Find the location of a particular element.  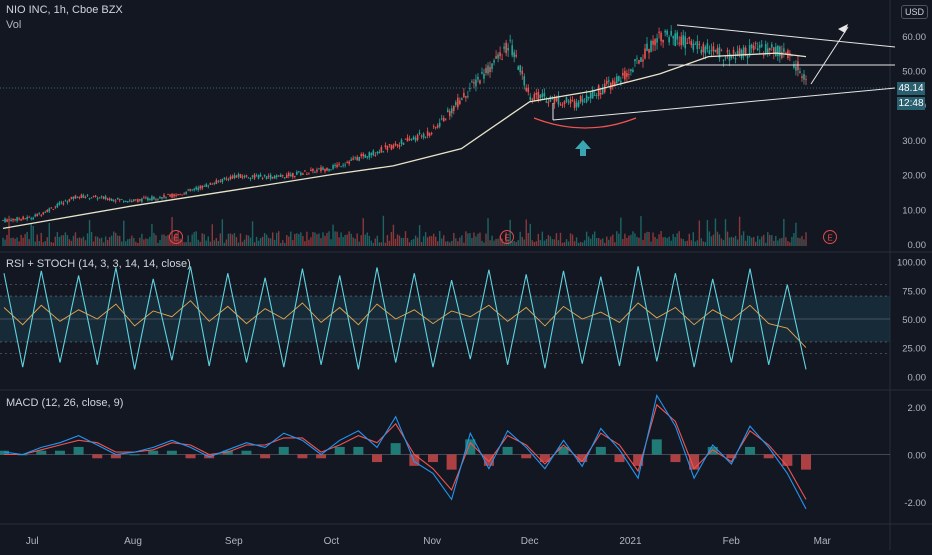

last-price-tag: 48.14 is located at coordinates (911, 88).